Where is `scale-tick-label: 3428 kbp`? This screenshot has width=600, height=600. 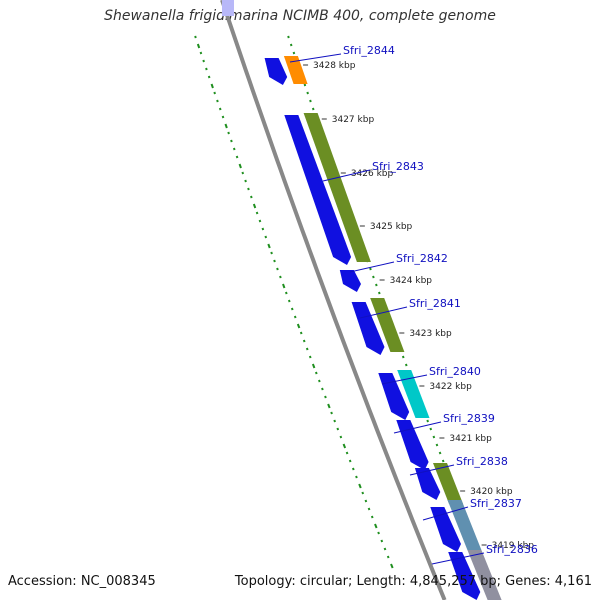
scale-tick-label: 3428 kbp is located at coordinates (334, 66).